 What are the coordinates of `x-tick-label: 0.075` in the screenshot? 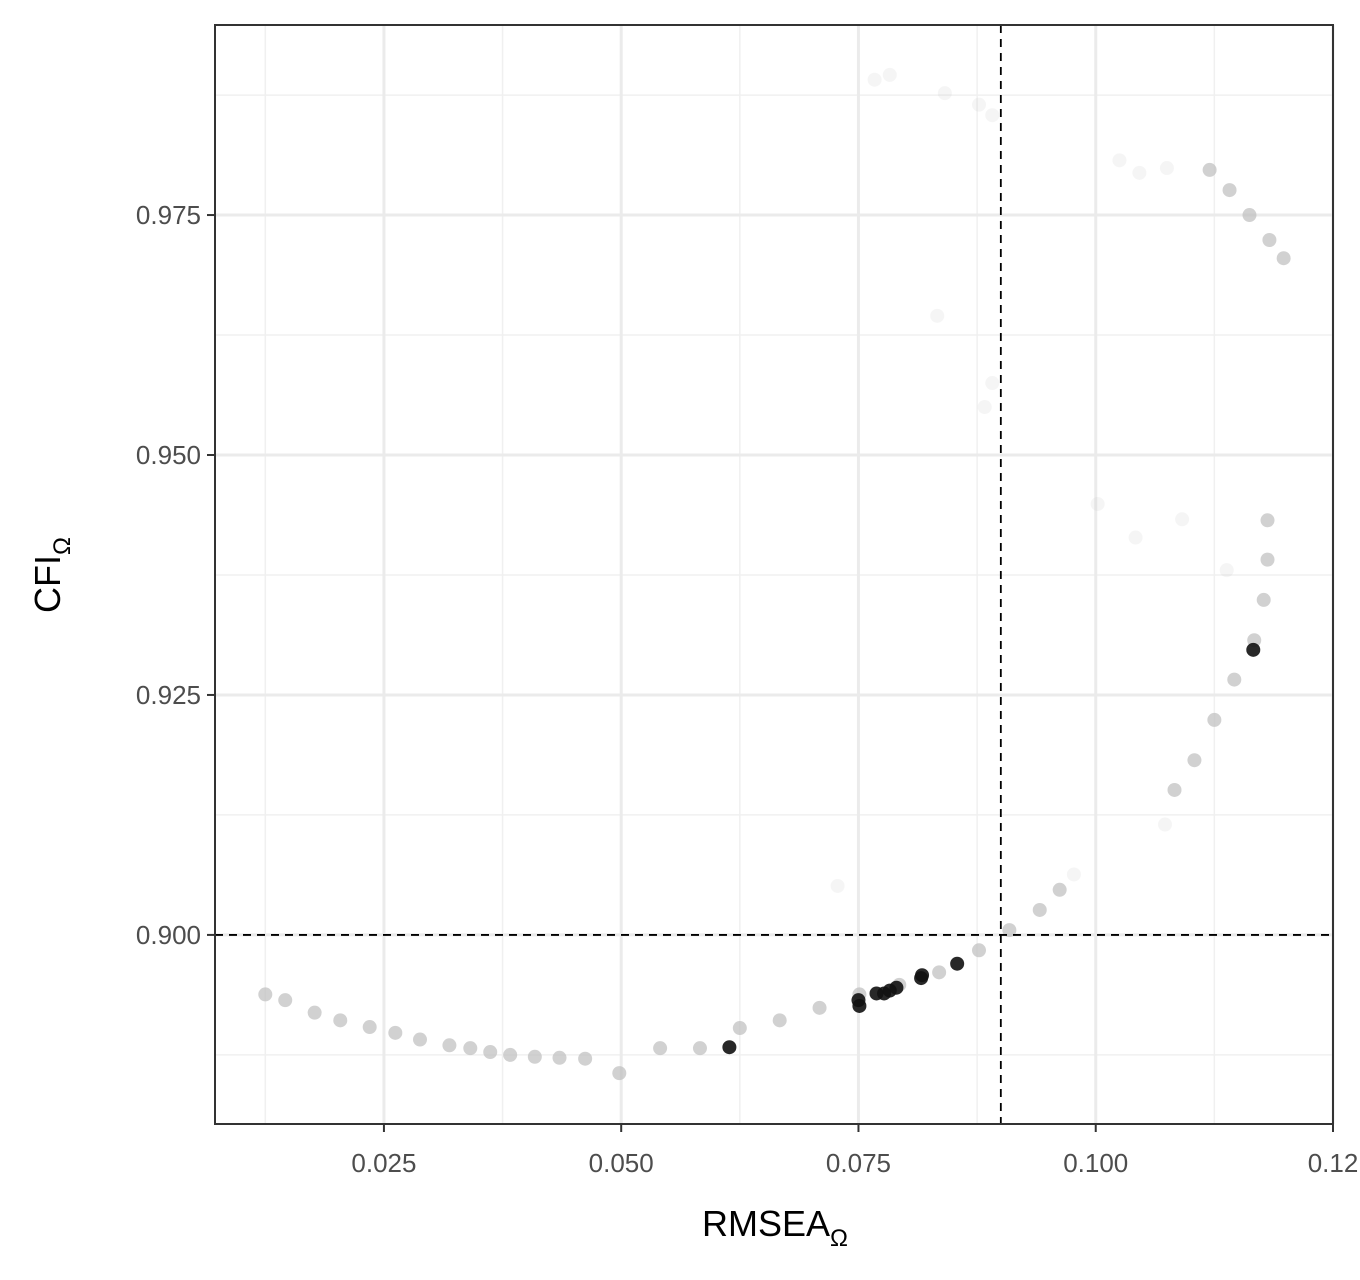 It's located at (858, 1163).